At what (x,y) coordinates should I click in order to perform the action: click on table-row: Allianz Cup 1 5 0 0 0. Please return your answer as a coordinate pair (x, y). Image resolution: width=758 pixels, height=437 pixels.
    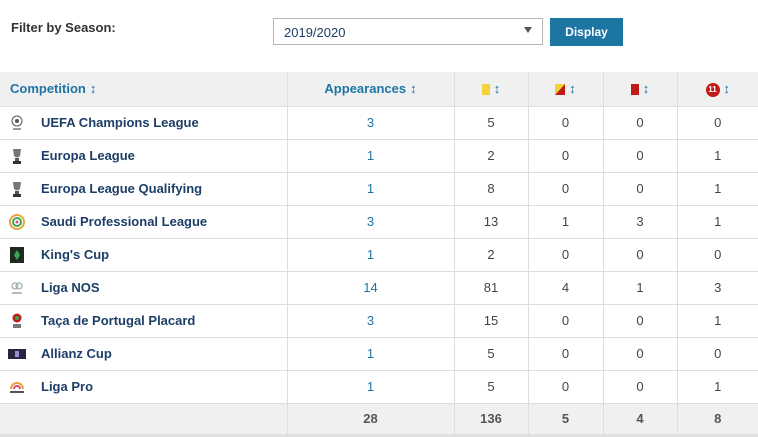
    Looking at the image, I should click on (379, 354).